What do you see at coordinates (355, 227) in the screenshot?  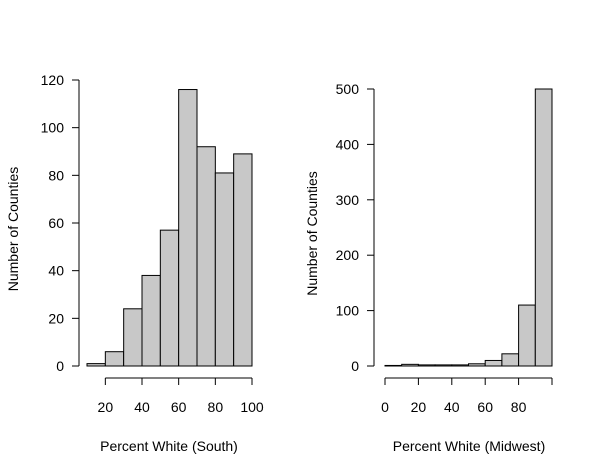 I see `midwest-y-axis: 0 100 200 300 400 500` at bounding box center [355, 227].